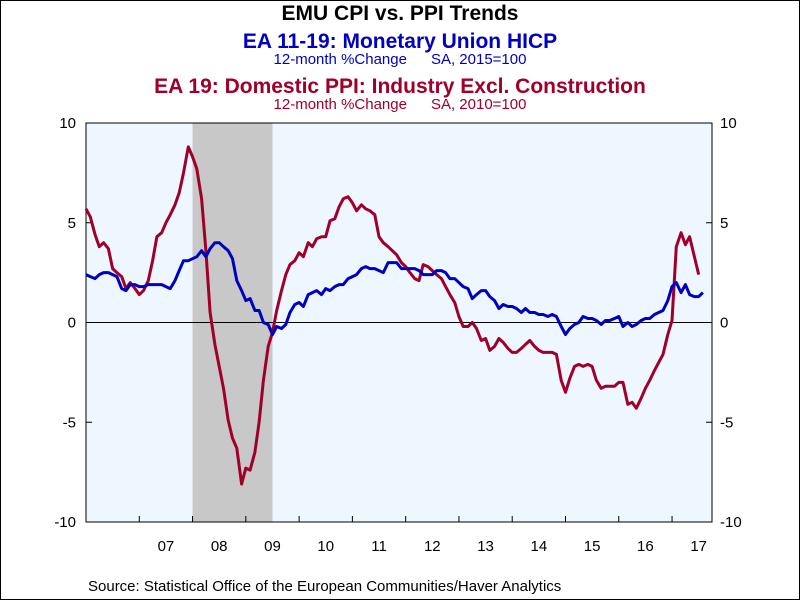 The width and height of the screenshot is (800, 600). What do you see at coordinates (166, 546) in the screenshot?
I see `x-tick-label-07: 07` at bounding box center [166, 546].